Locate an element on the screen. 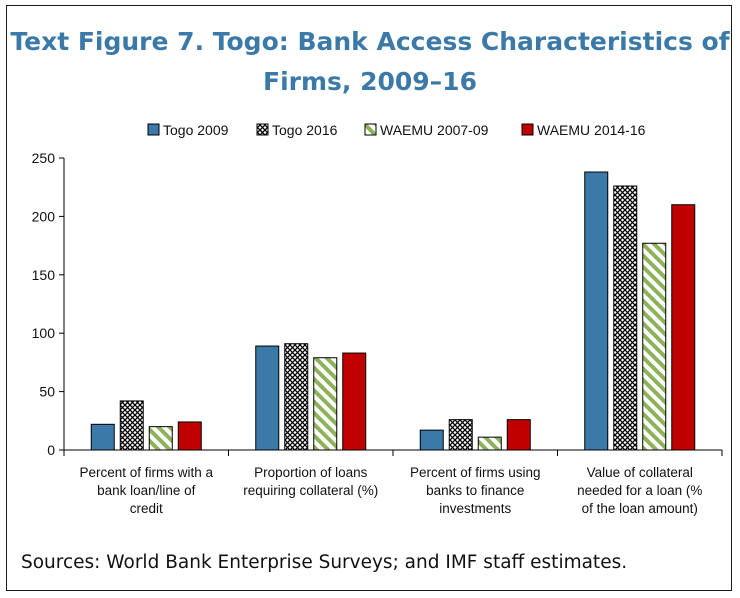  y-tick-label: 0 is located at coordinates (51, 450).